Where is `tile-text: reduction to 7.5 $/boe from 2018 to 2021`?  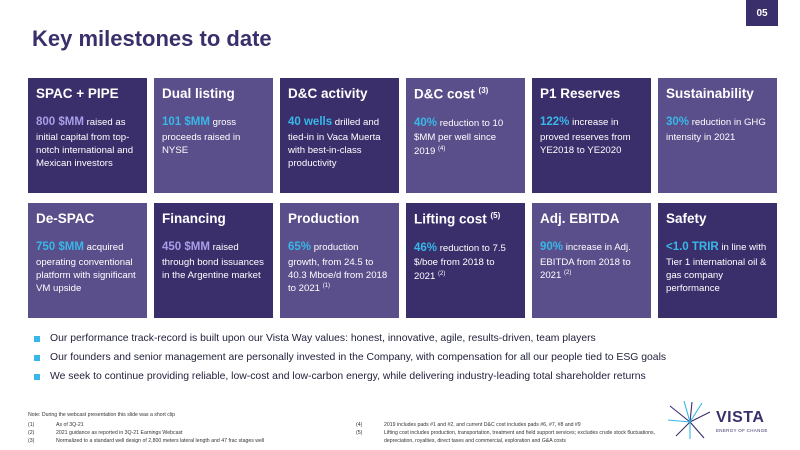 tile-text: reduction to 7.5 $/boe from 2018 to 2021 is located at coordinates (460, 262).